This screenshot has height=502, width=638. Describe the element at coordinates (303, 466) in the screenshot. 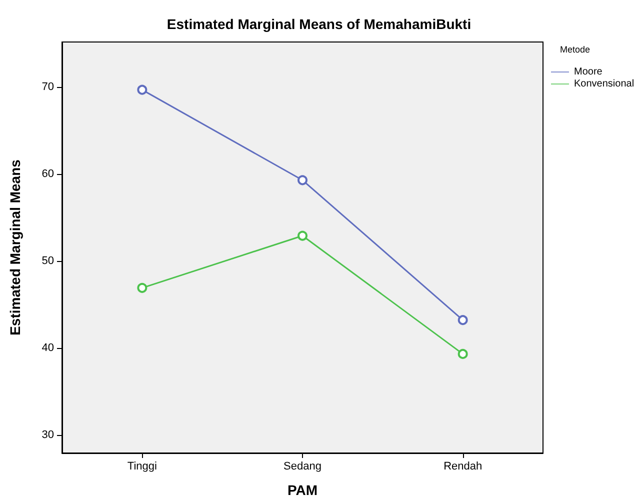

I see `x-tick-label: Sedang` at that location.